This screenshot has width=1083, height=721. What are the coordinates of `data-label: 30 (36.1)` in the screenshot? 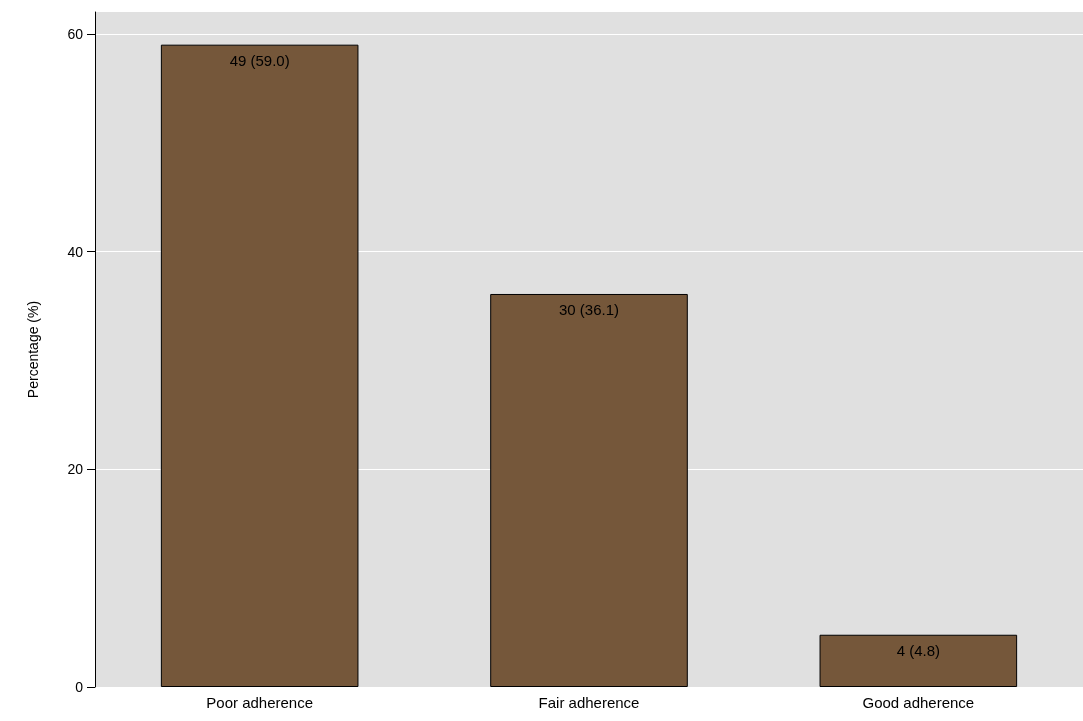 It's located at (589, 309).